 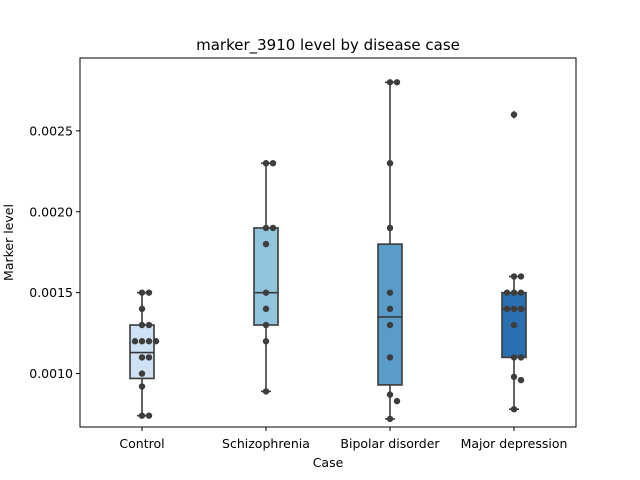 I want to click on y-tick-label: 0.0015, so click(x=51, y=292).